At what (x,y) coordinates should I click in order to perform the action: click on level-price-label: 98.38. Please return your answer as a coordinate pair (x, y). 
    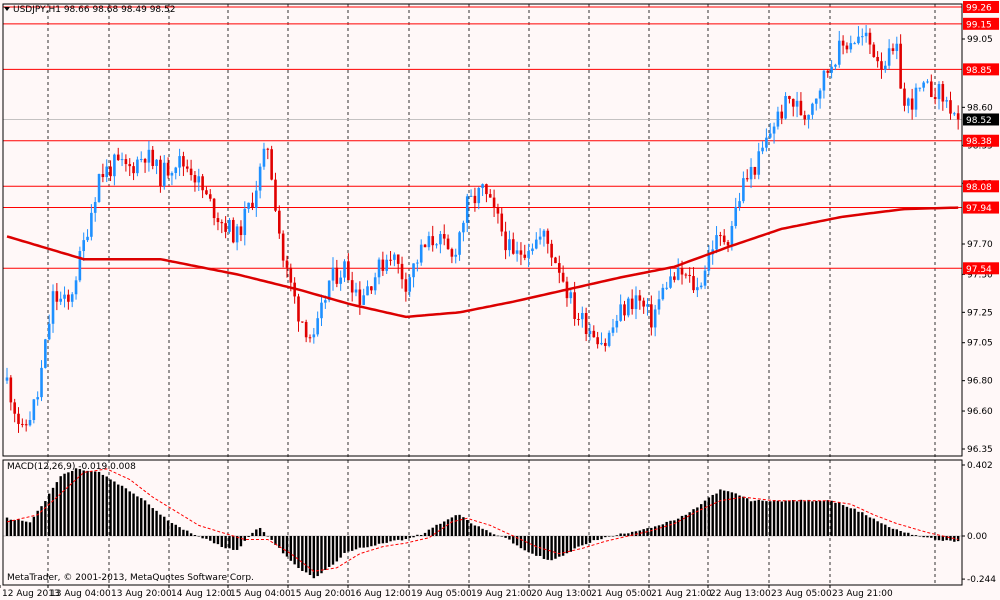
    Looking at the image, I should click on (979, 142).